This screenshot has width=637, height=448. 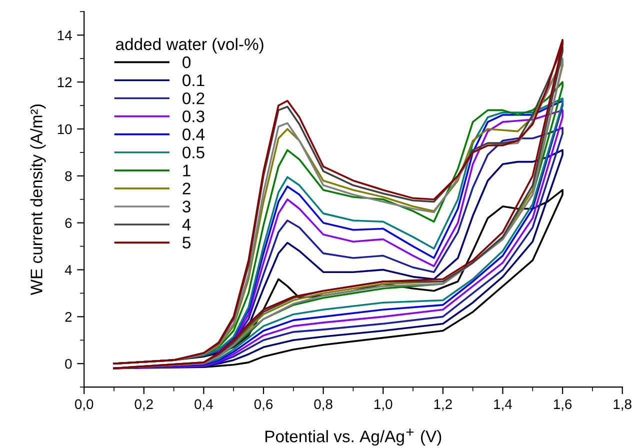 I want to click on y-axis-title: WE current density (A/m²), so click(x=38, y=200).